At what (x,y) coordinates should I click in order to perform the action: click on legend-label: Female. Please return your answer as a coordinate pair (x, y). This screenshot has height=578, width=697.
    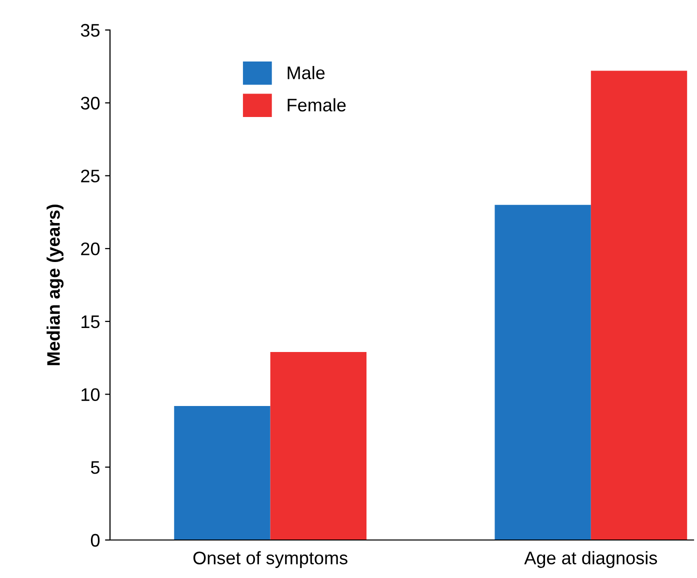
    Looking at the image, I should click on (317, 105).